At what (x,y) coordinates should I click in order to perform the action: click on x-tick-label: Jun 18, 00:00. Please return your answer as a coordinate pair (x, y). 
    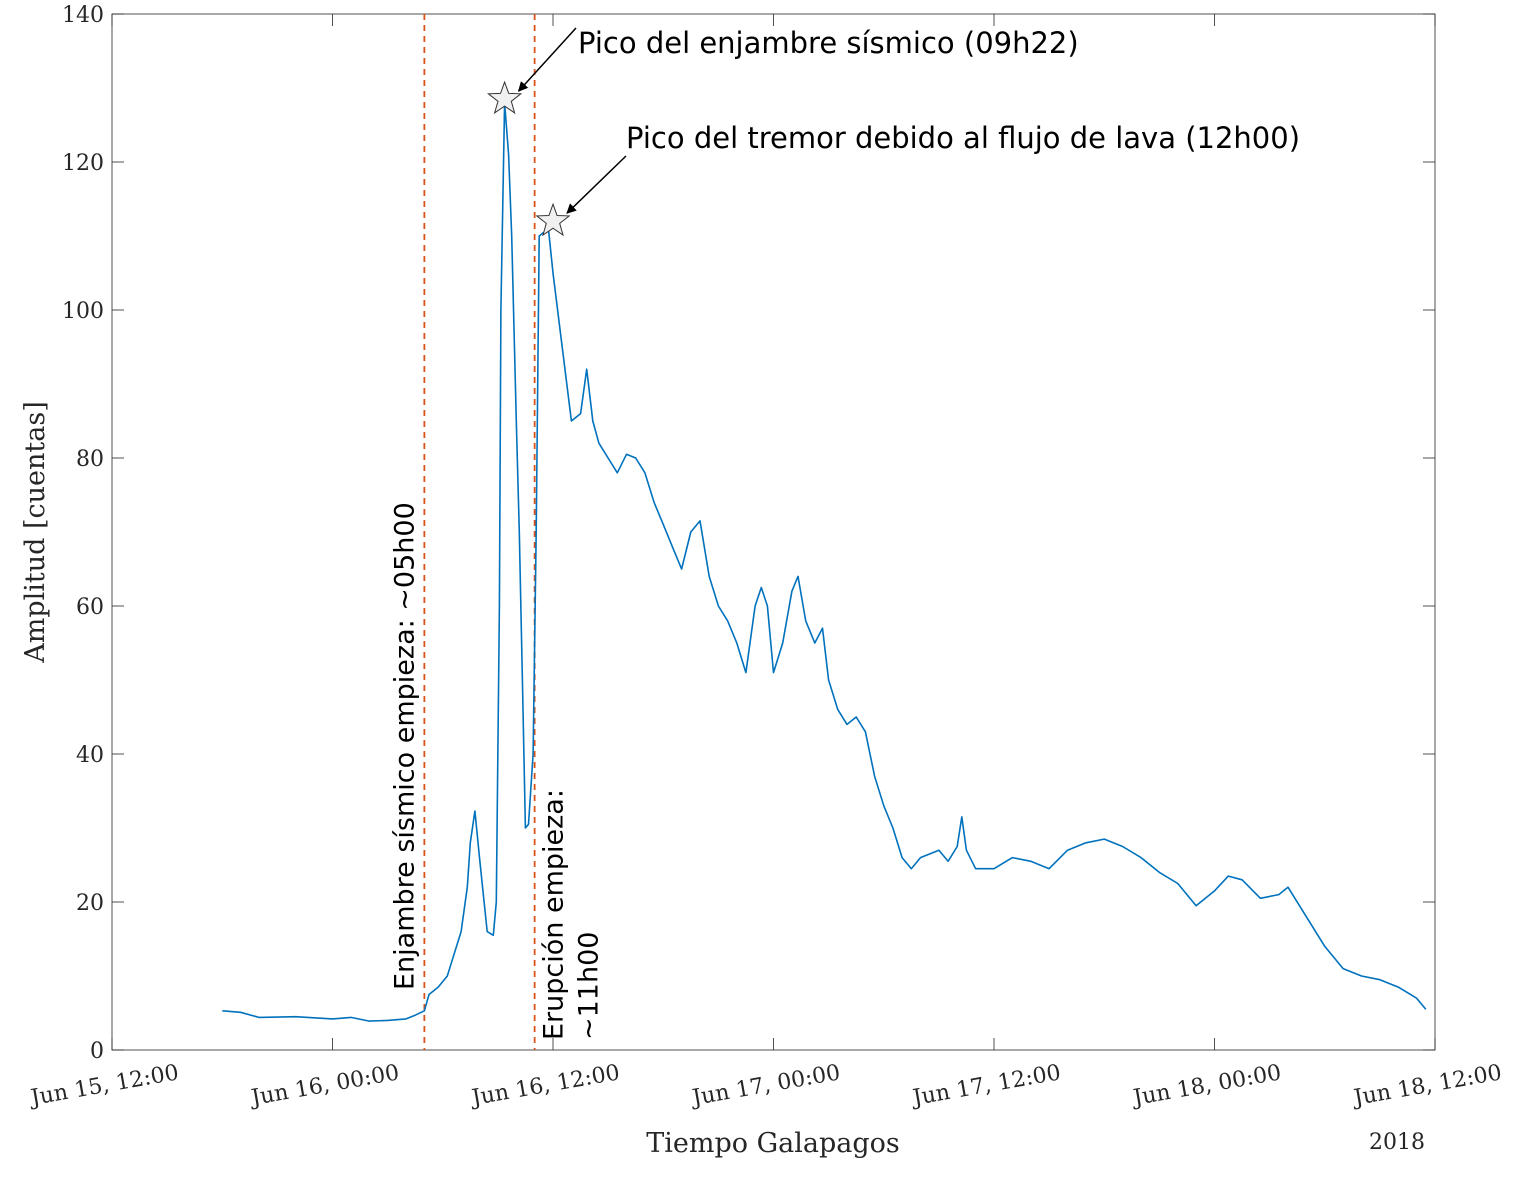
    Looking at the image, I should click on (1207, 1085).